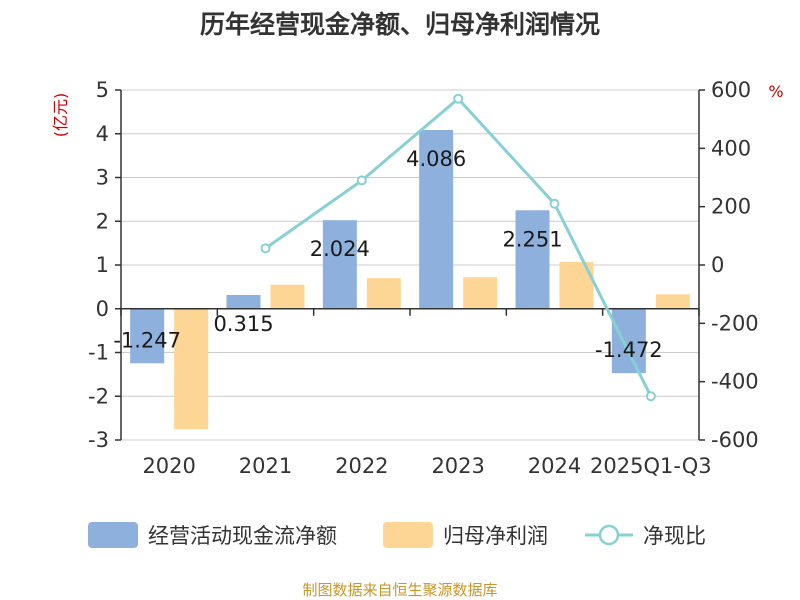 Image resolution: width=800 pixels, height=600 pixels. Describe the element at coordinates (629, 350) in the screenshot. I see `cashflow-data-label: -1.472` at that location.